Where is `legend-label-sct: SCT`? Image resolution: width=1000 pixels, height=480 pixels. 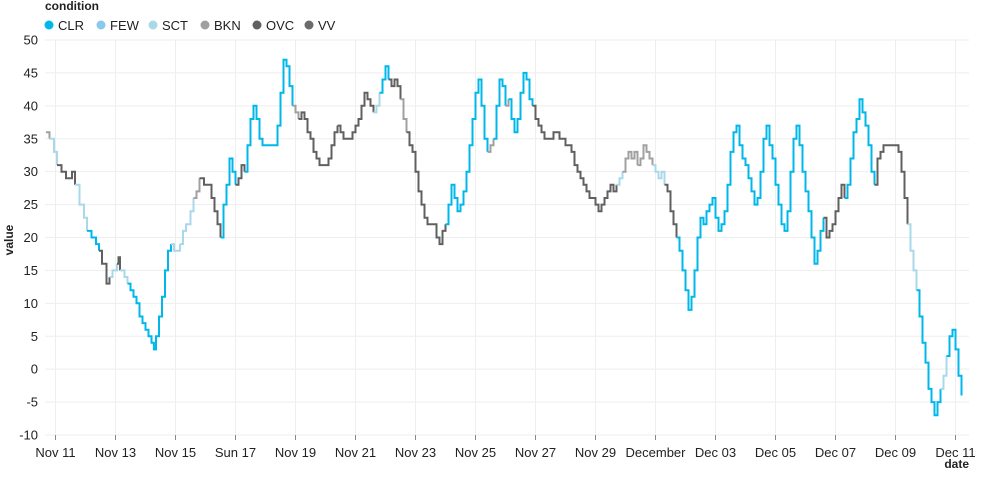 legend-label-sct: SCT is located at coordinates (175, 25).